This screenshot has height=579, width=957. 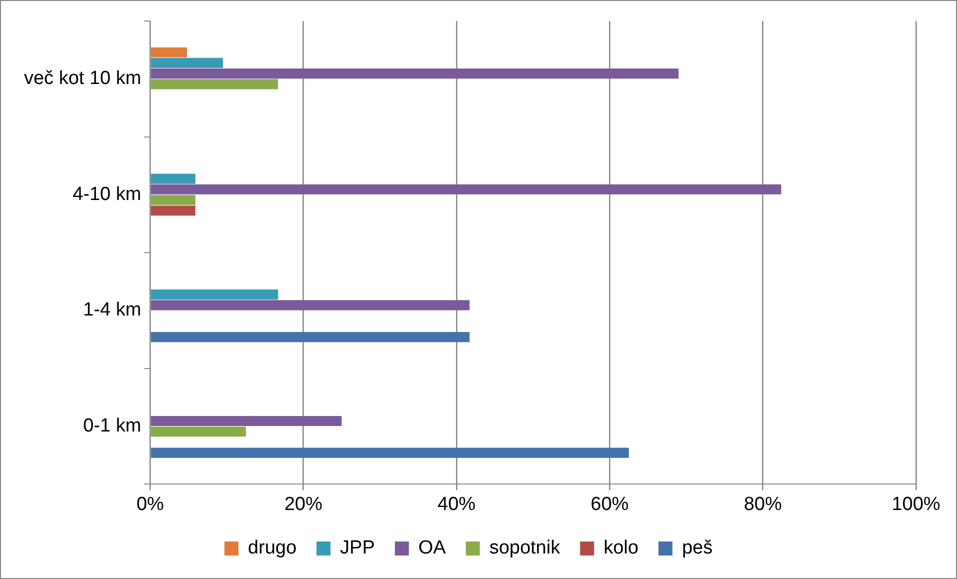 I want to click on legend-label: OA, so click(x=432, y=548).